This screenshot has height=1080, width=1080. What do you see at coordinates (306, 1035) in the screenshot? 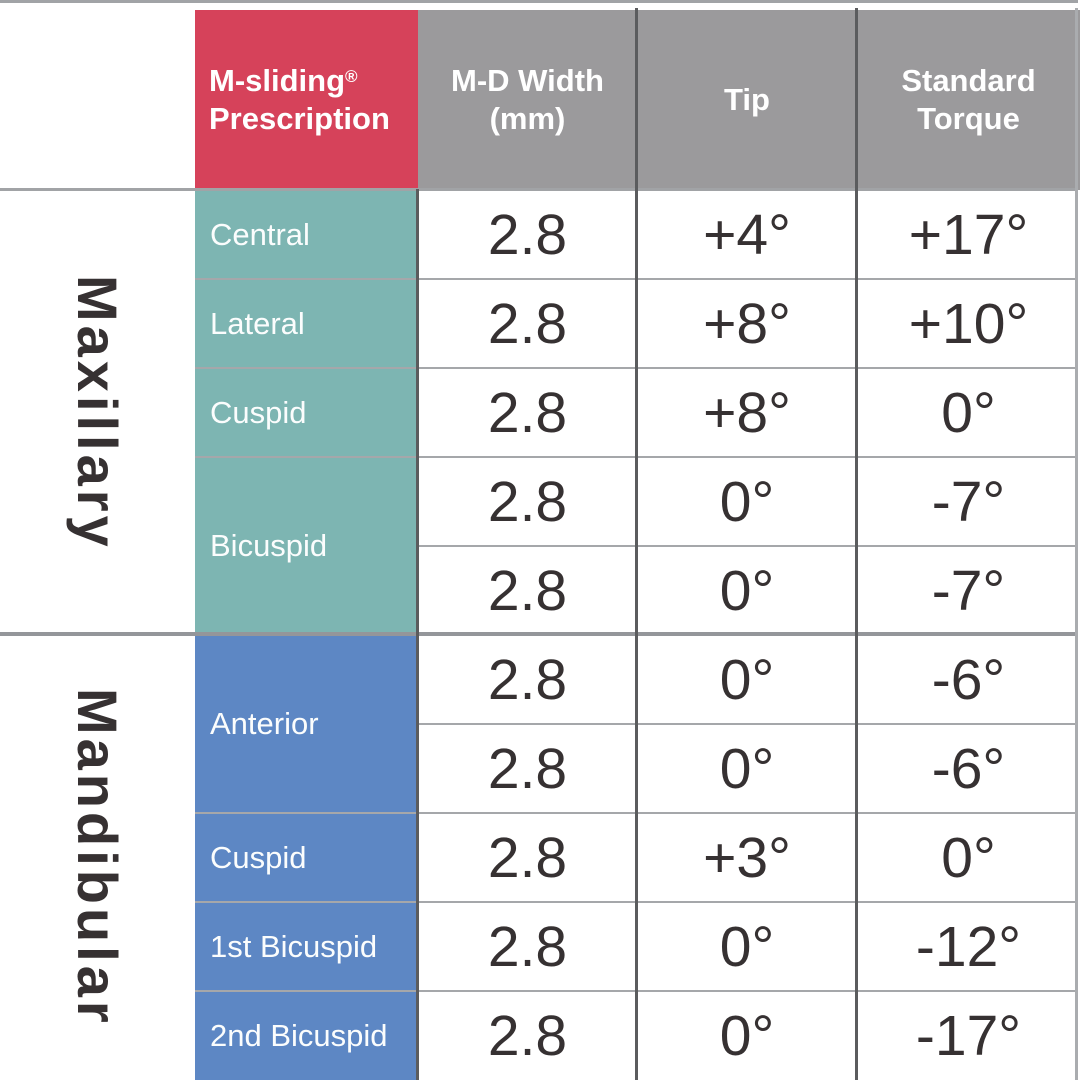
I see `tooth-cell-2nd-bicuspid: 2nd Bicuspid` at bounding box center [306, 1035].